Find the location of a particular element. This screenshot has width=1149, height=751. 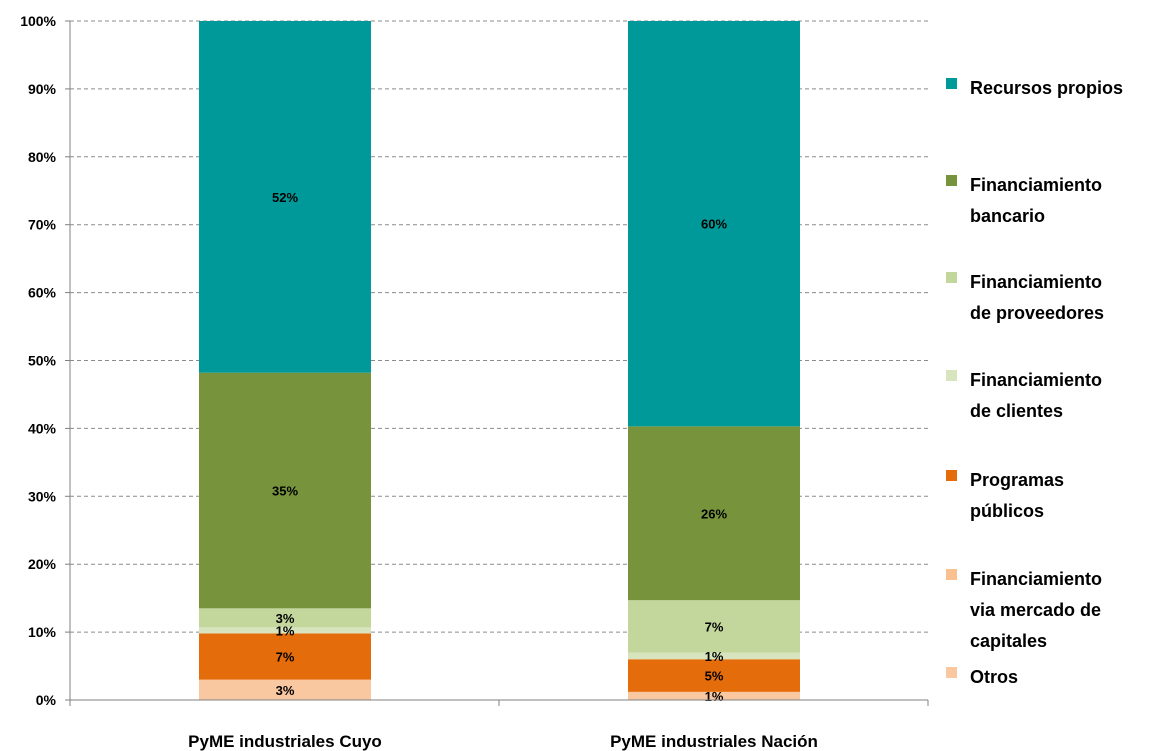

y-tick-label: 50% is located at coordinates (42, 361).